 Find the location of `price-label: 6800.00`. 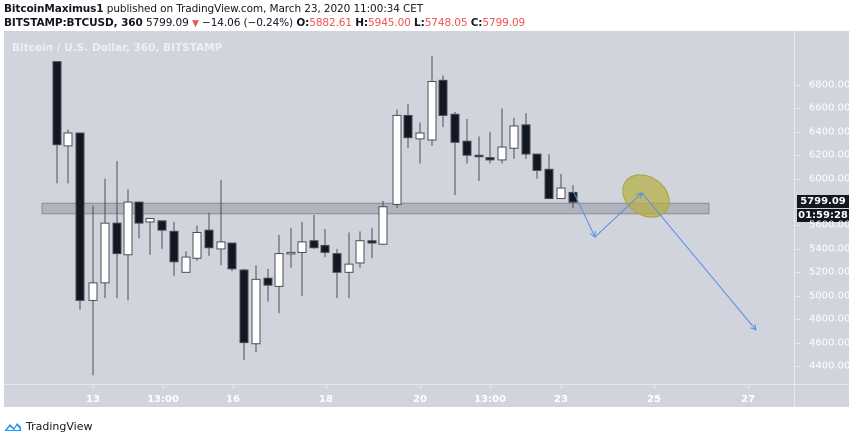

price-label: 6800.00 is located at coordinates (829, 85).